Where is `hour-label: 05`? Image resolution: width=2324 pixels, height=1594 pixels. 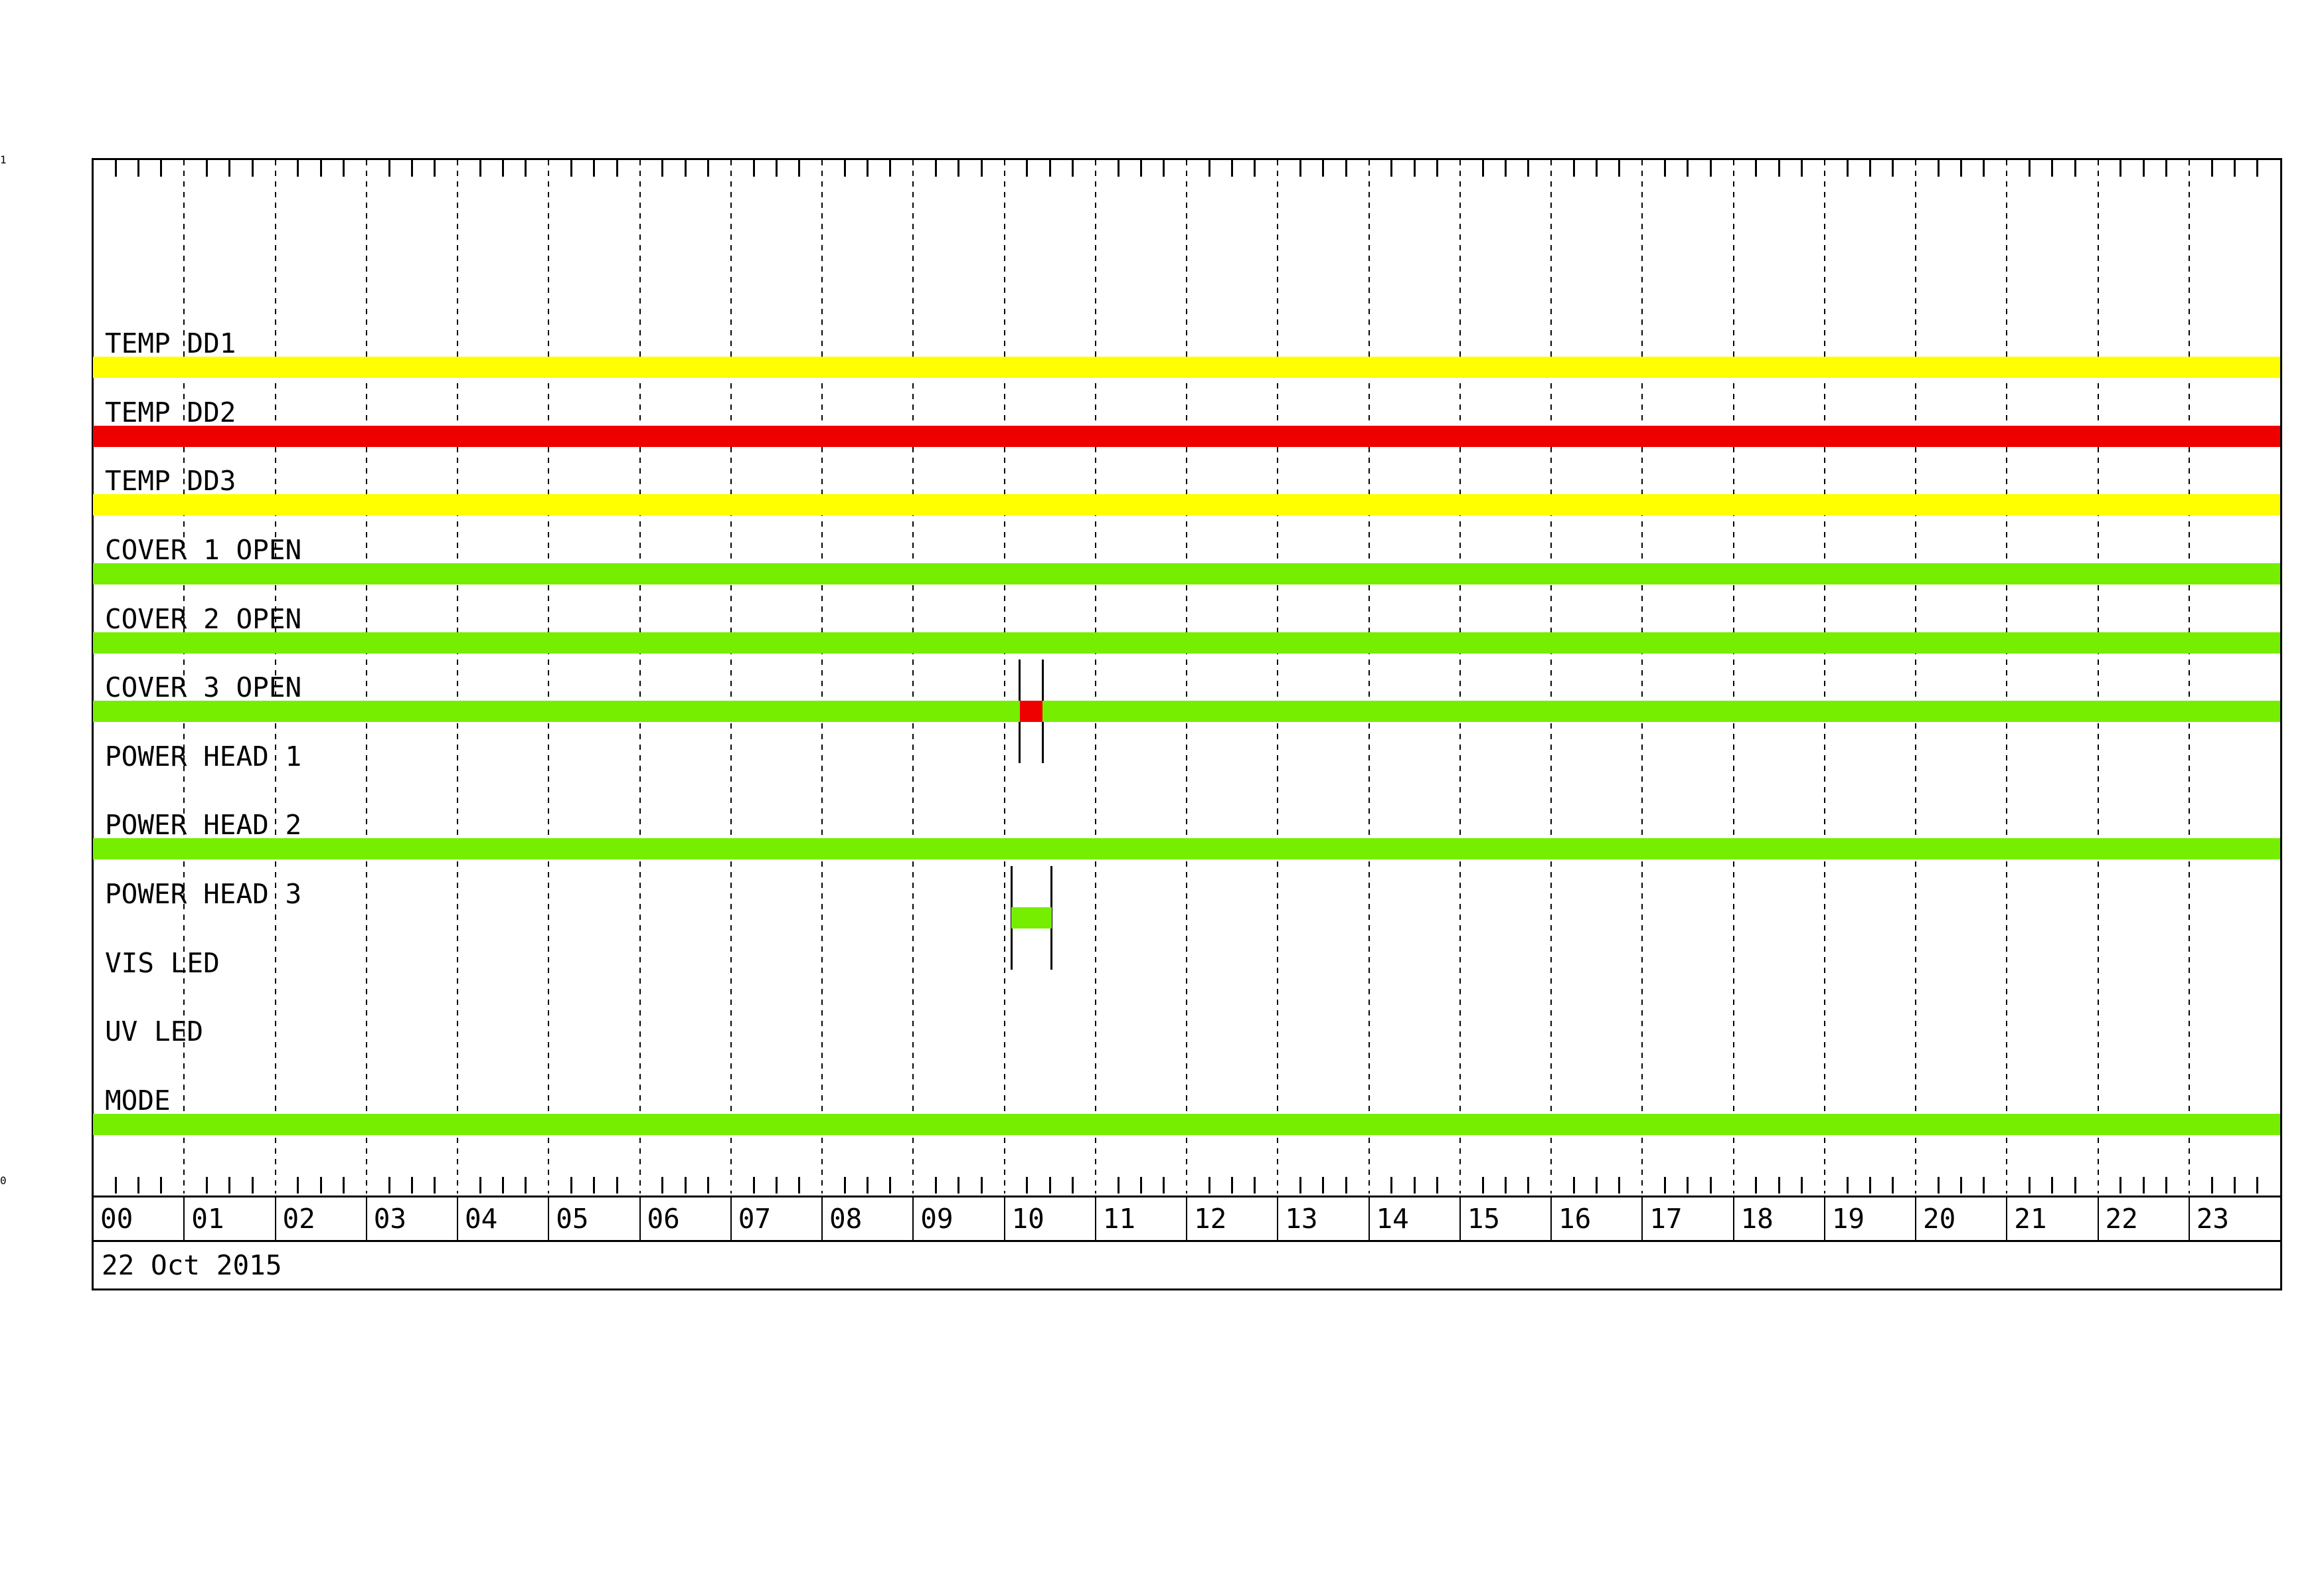 hour-label: 05 is located at coordinates (573, 1219).